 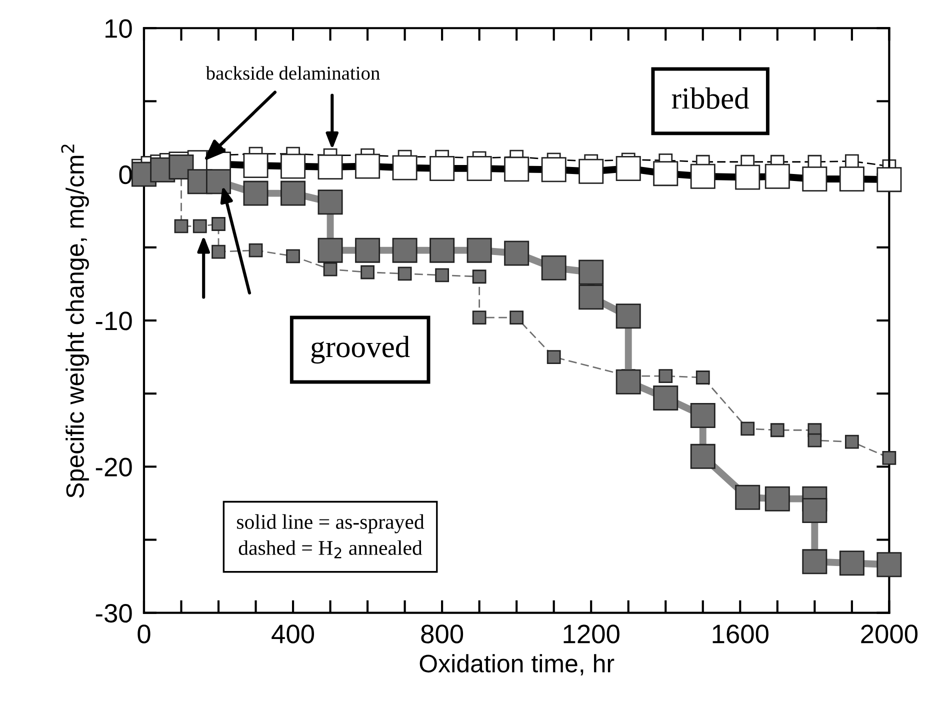 I want to click on annotation: backside delamination, so click(x=293, y=73).